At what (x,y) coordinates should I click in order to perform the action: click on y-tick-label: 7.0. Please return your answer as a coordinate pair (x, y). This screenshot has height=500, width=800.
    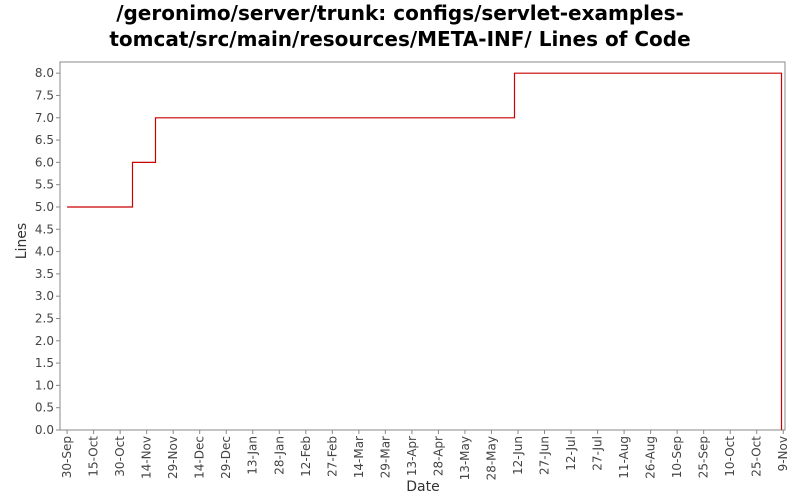
    Looking at the image, I should click on (44, 118).